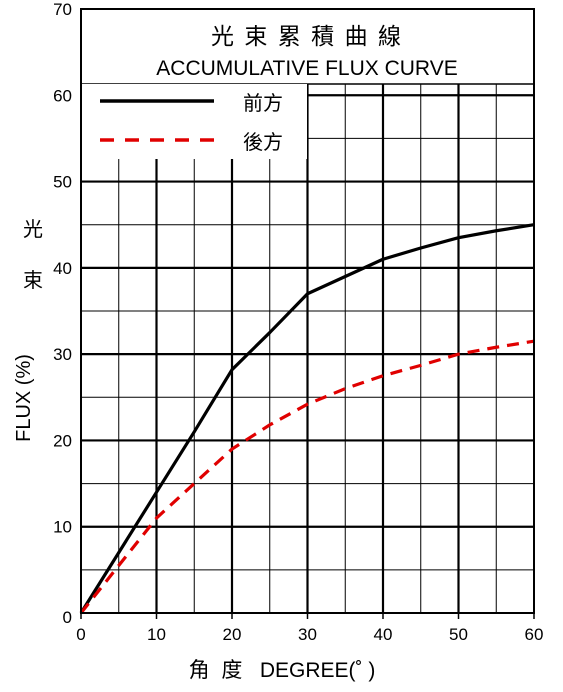 The height and width of the screenshot is (692, 563). Describe the element at coordinates (534, 634) in the screenshot. I see `x-tick-label: 60` at that location.